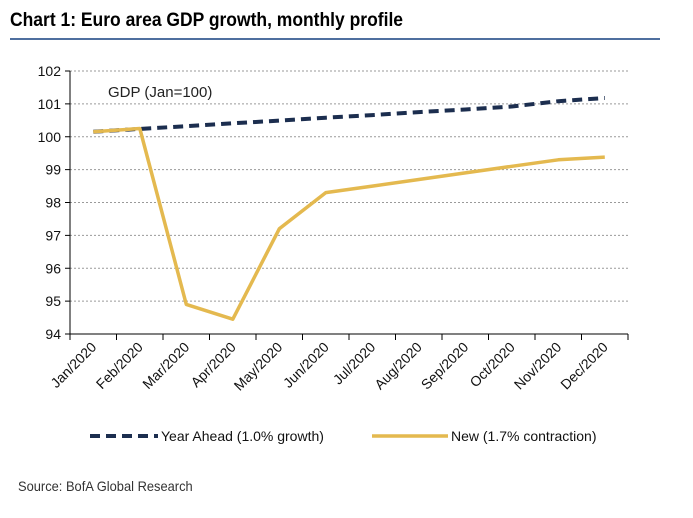 This screenshot has height=518, width=693. Describe the element at coordinates (53, 334) in the screenshot. I see `y-tick-label: 94` at that location.